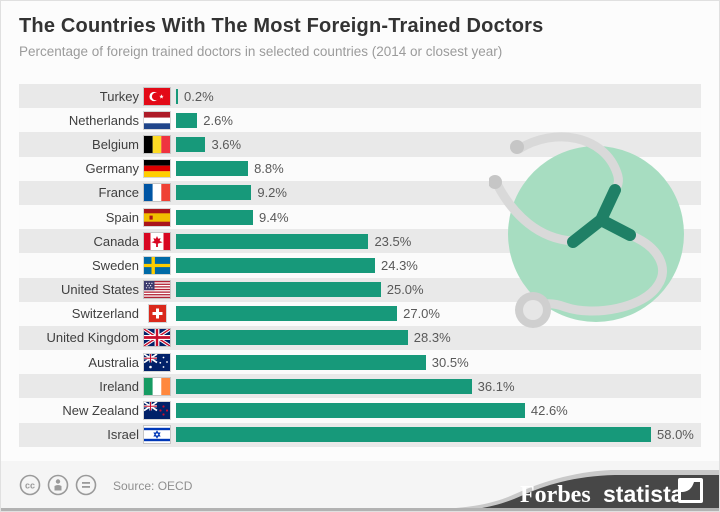 The height and width of the screenshot is (512, 720). I want to click on bar-track: 58.0%, so click(438, 435).